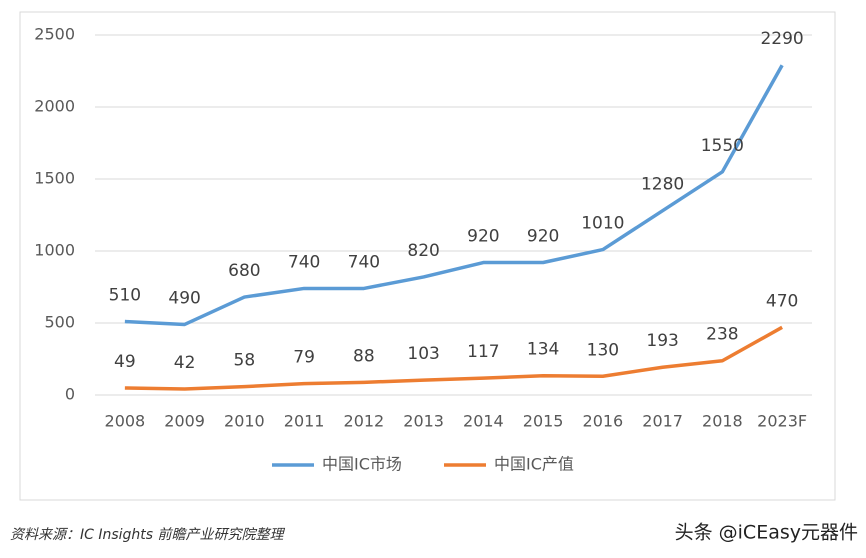  What do you see at coordinates (184, 421) in the screenshot?
I see `x-tick-label: 2009` at bounding box center [184, 421].